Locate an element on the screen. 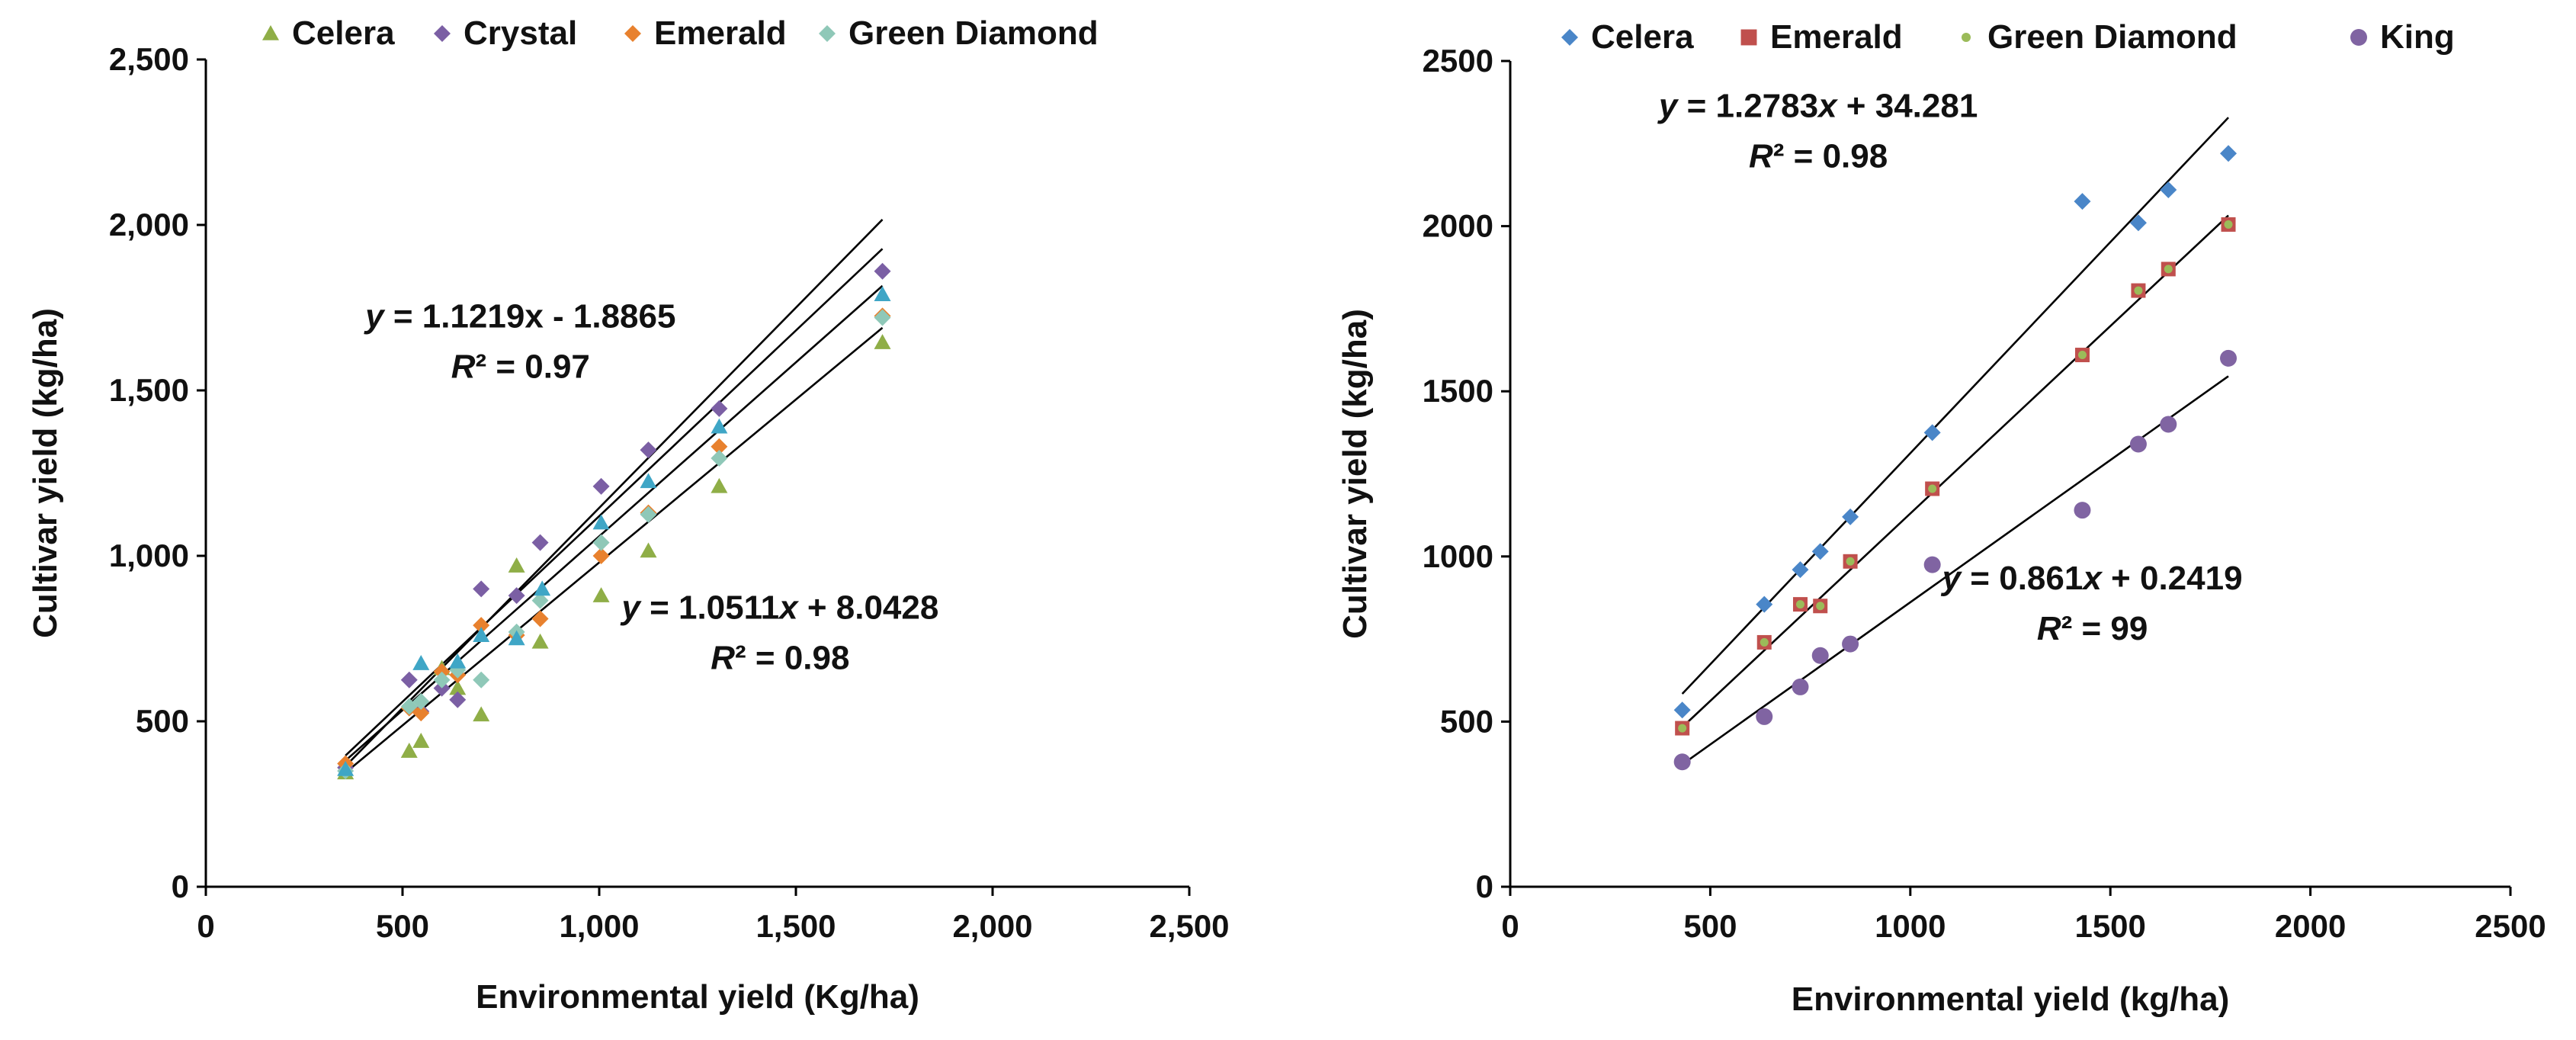  y-tick-label: 1,500 is located at coordinates (149, 390).